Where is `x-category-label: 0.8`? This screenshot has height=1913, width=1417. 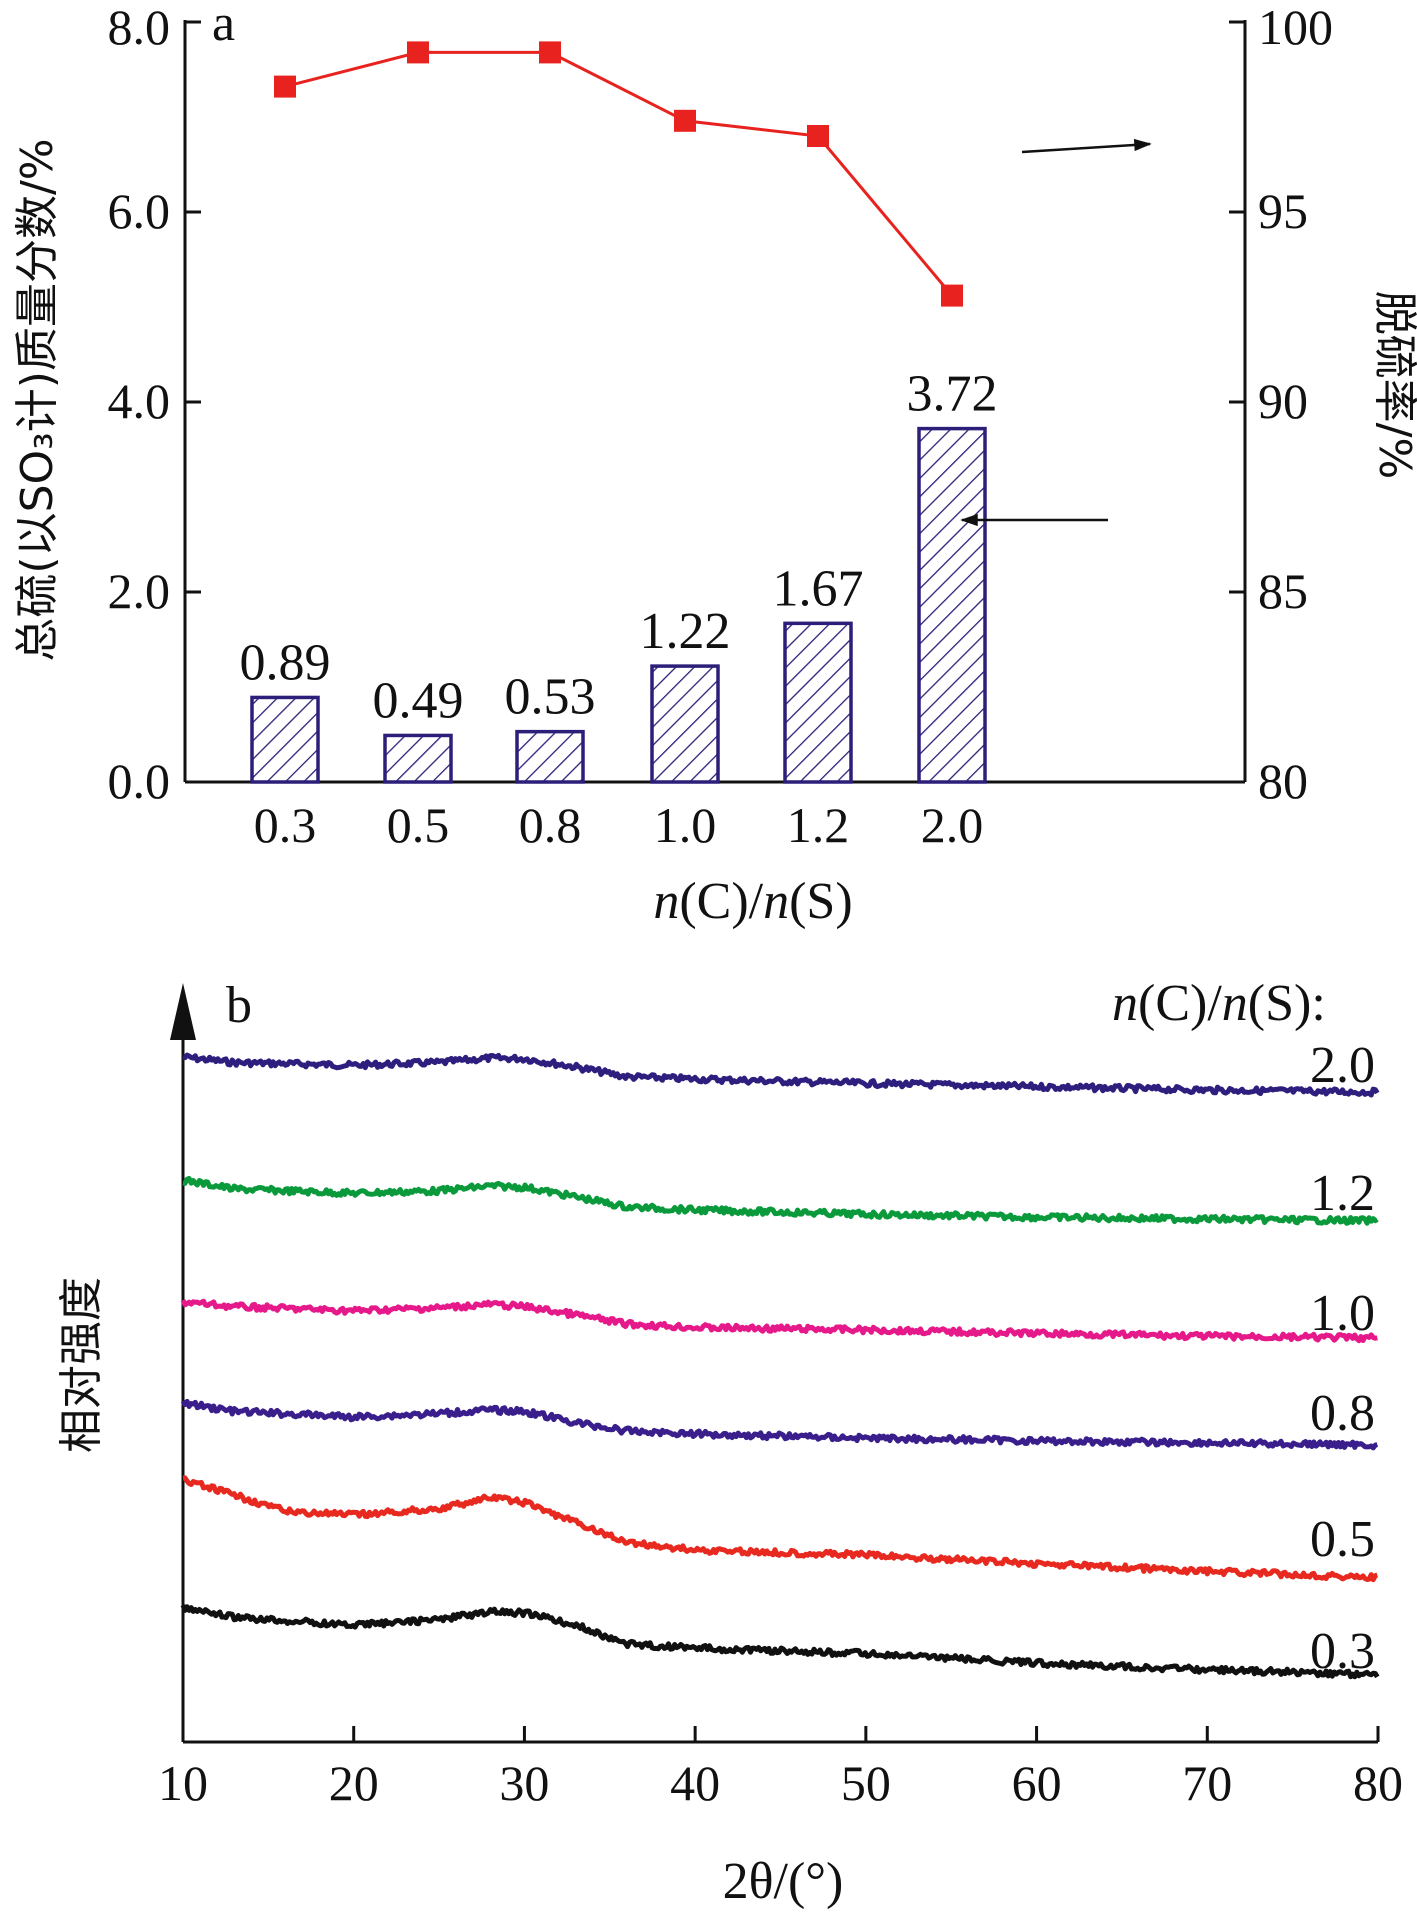 x-category-label: 0.8 is located at coordinates (550, 825).